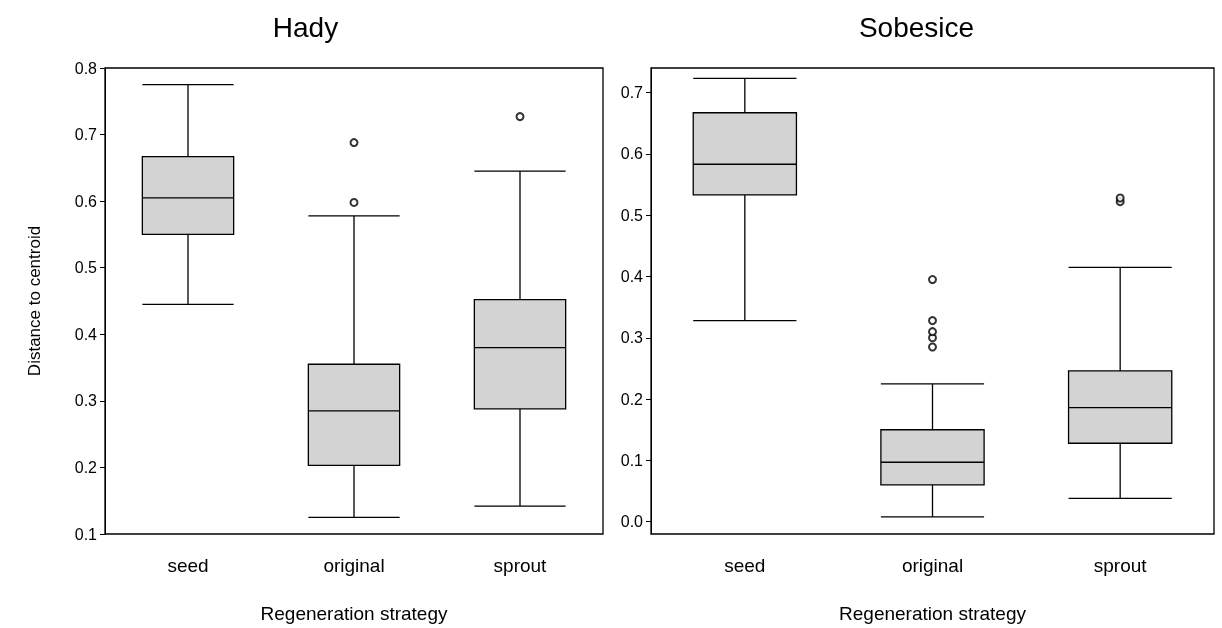 The height and width of the screenshot is (628, 1222). What do you see at coordinates (86, 68) in the screenshot?
I see `y-tick-label: 0.8` at bounding box center [86, 68].